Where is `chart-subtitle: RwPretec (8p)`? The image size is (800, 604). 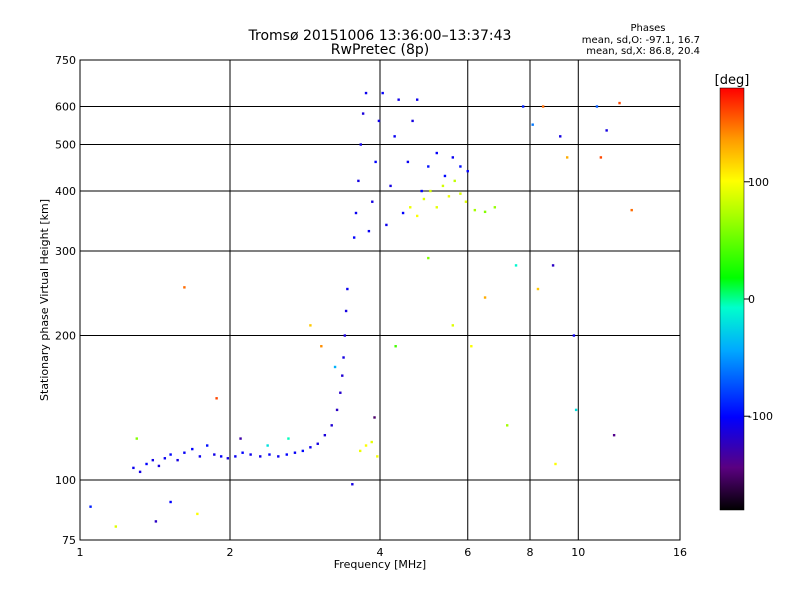
chart-subtitle: RwPretec (8p) is located at coordinates (380, 50).